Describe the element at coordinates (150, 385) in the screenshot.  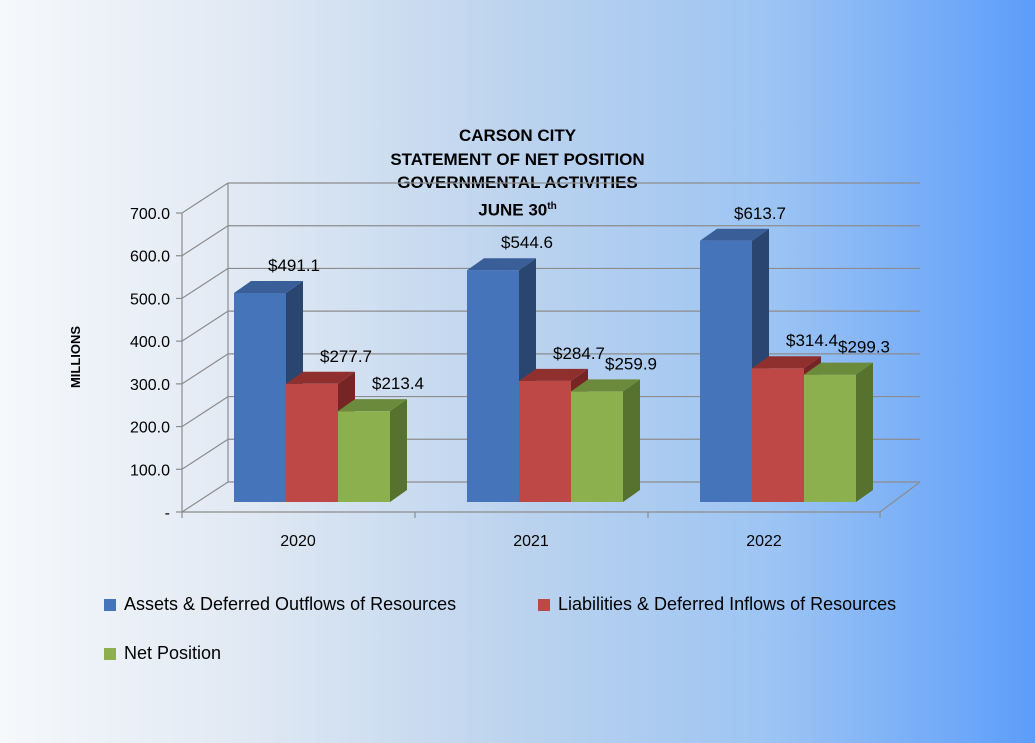
I see `y-tick-label: 300.0` at that location.